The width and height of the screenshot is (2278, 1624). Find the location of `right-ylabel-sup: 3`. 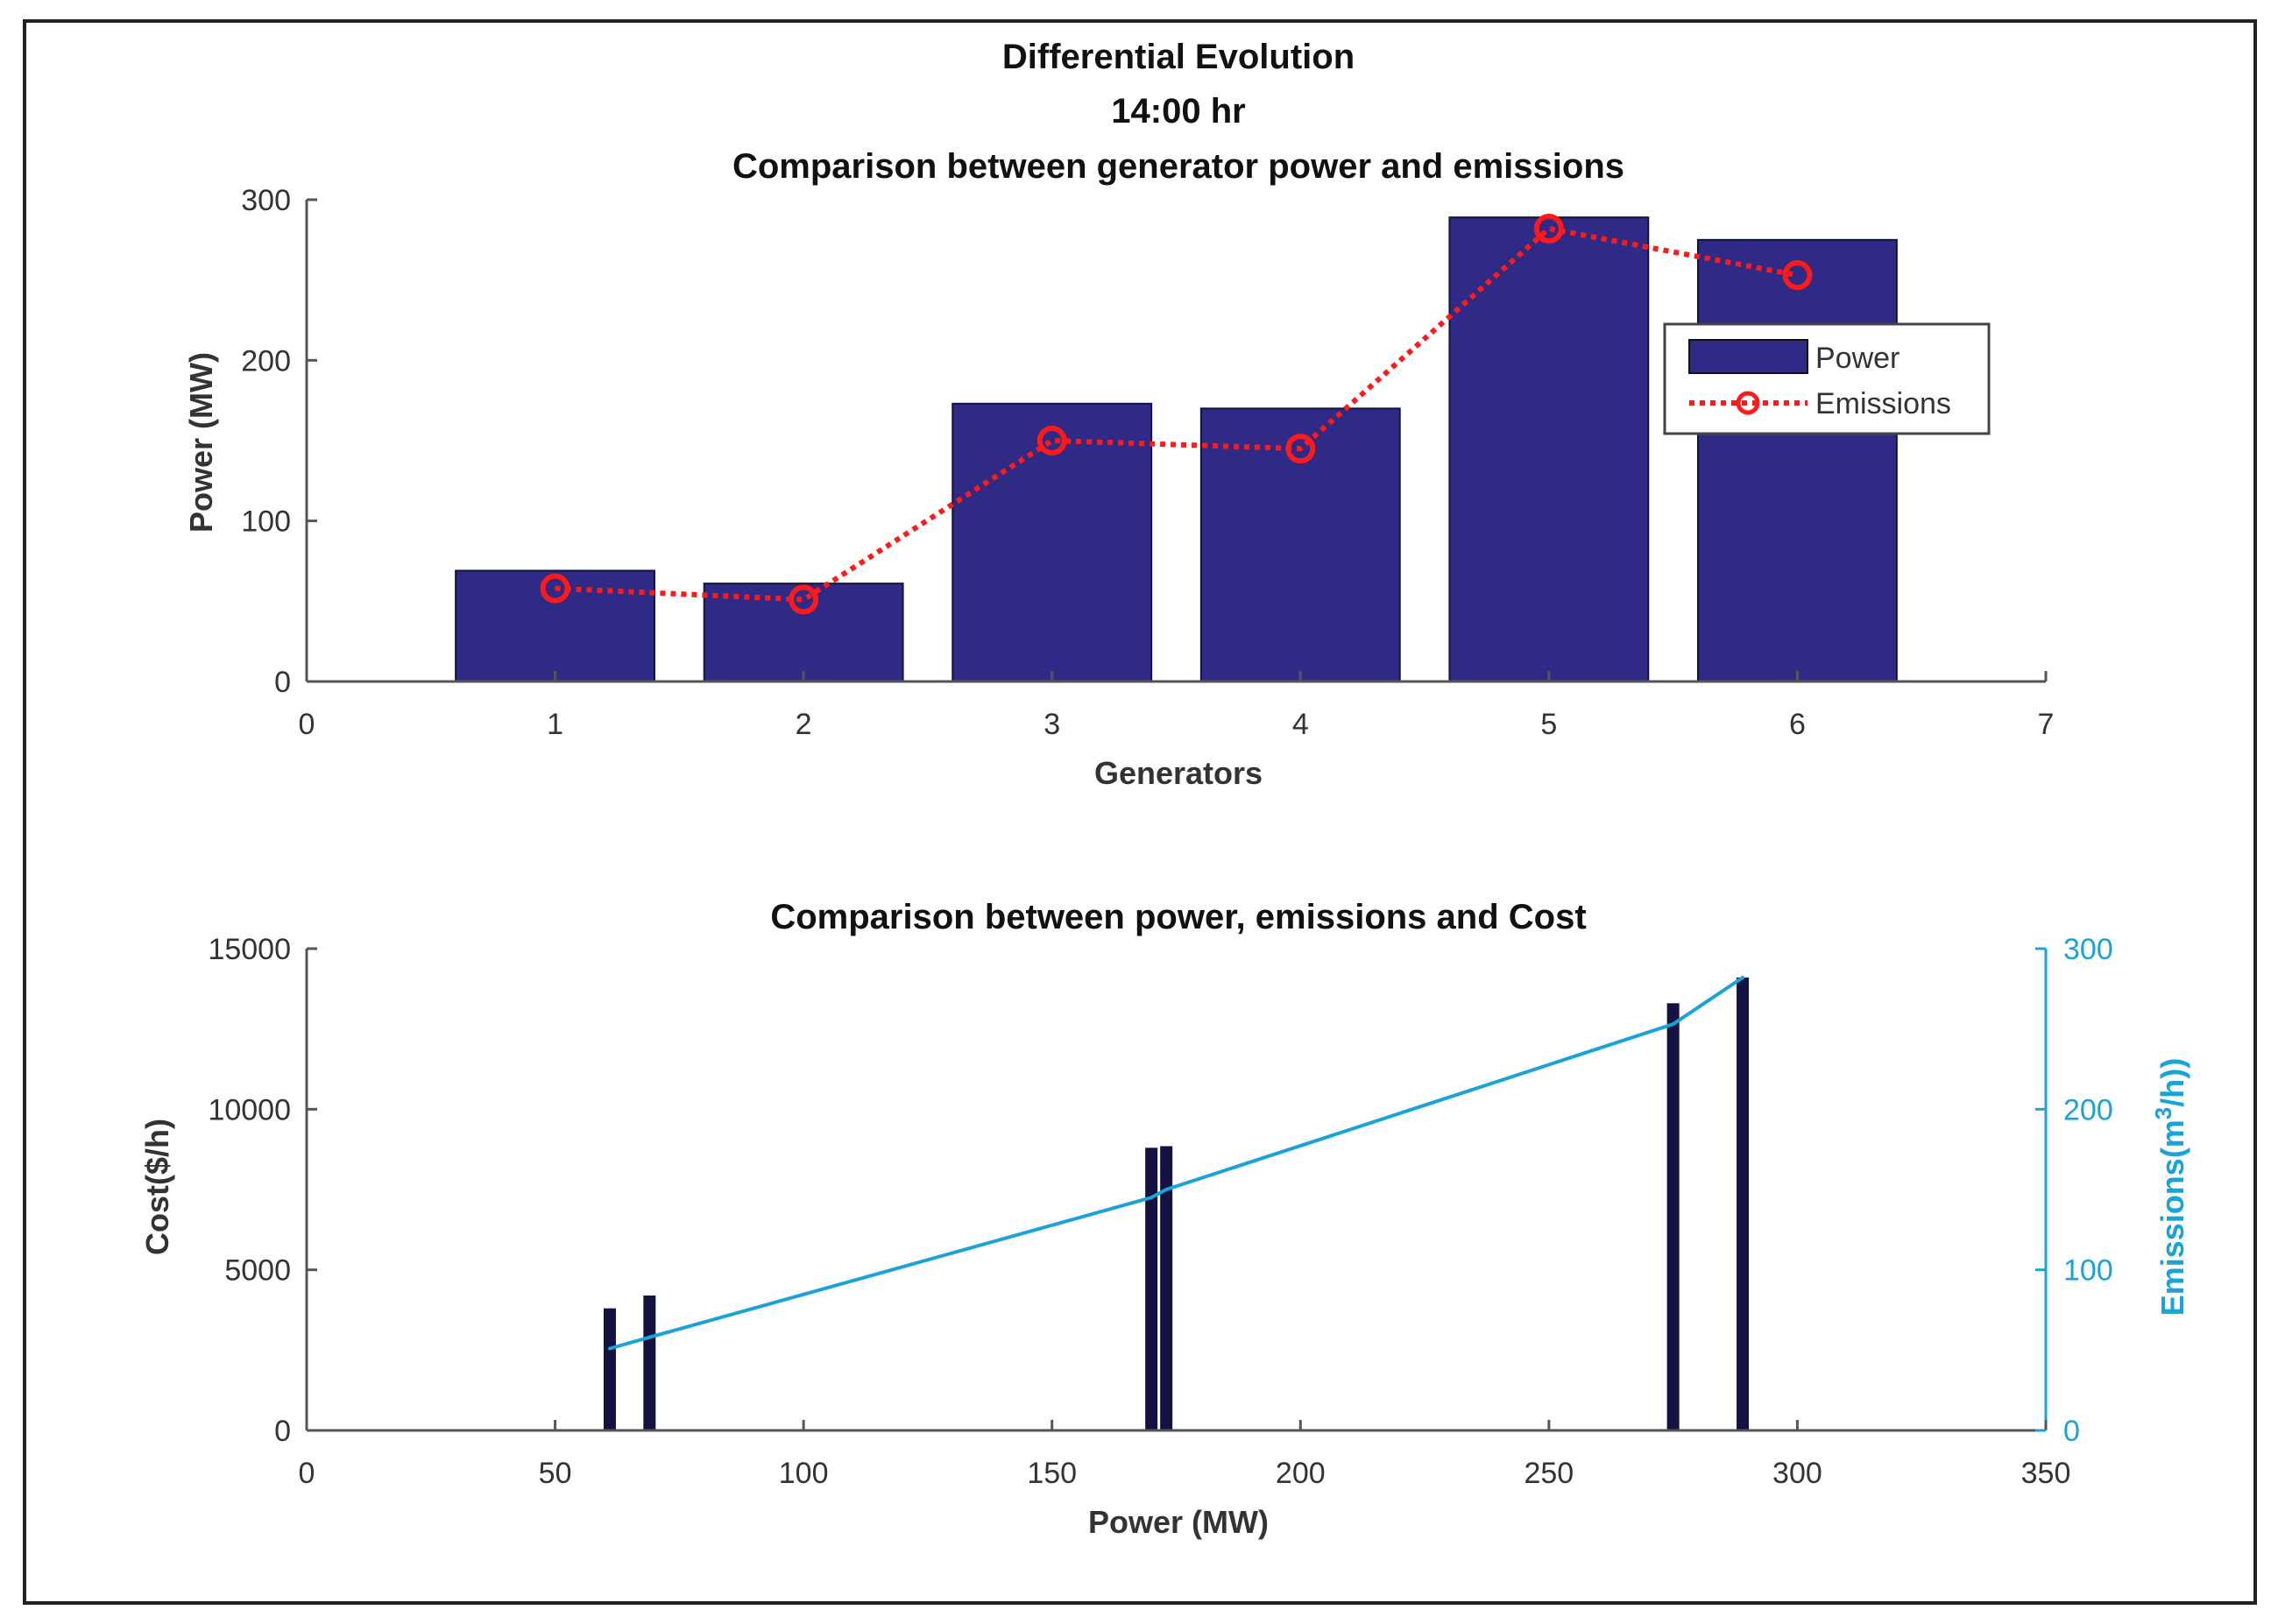

right-ylabel-sup: 3 is located at coordinates (2163, 1113).